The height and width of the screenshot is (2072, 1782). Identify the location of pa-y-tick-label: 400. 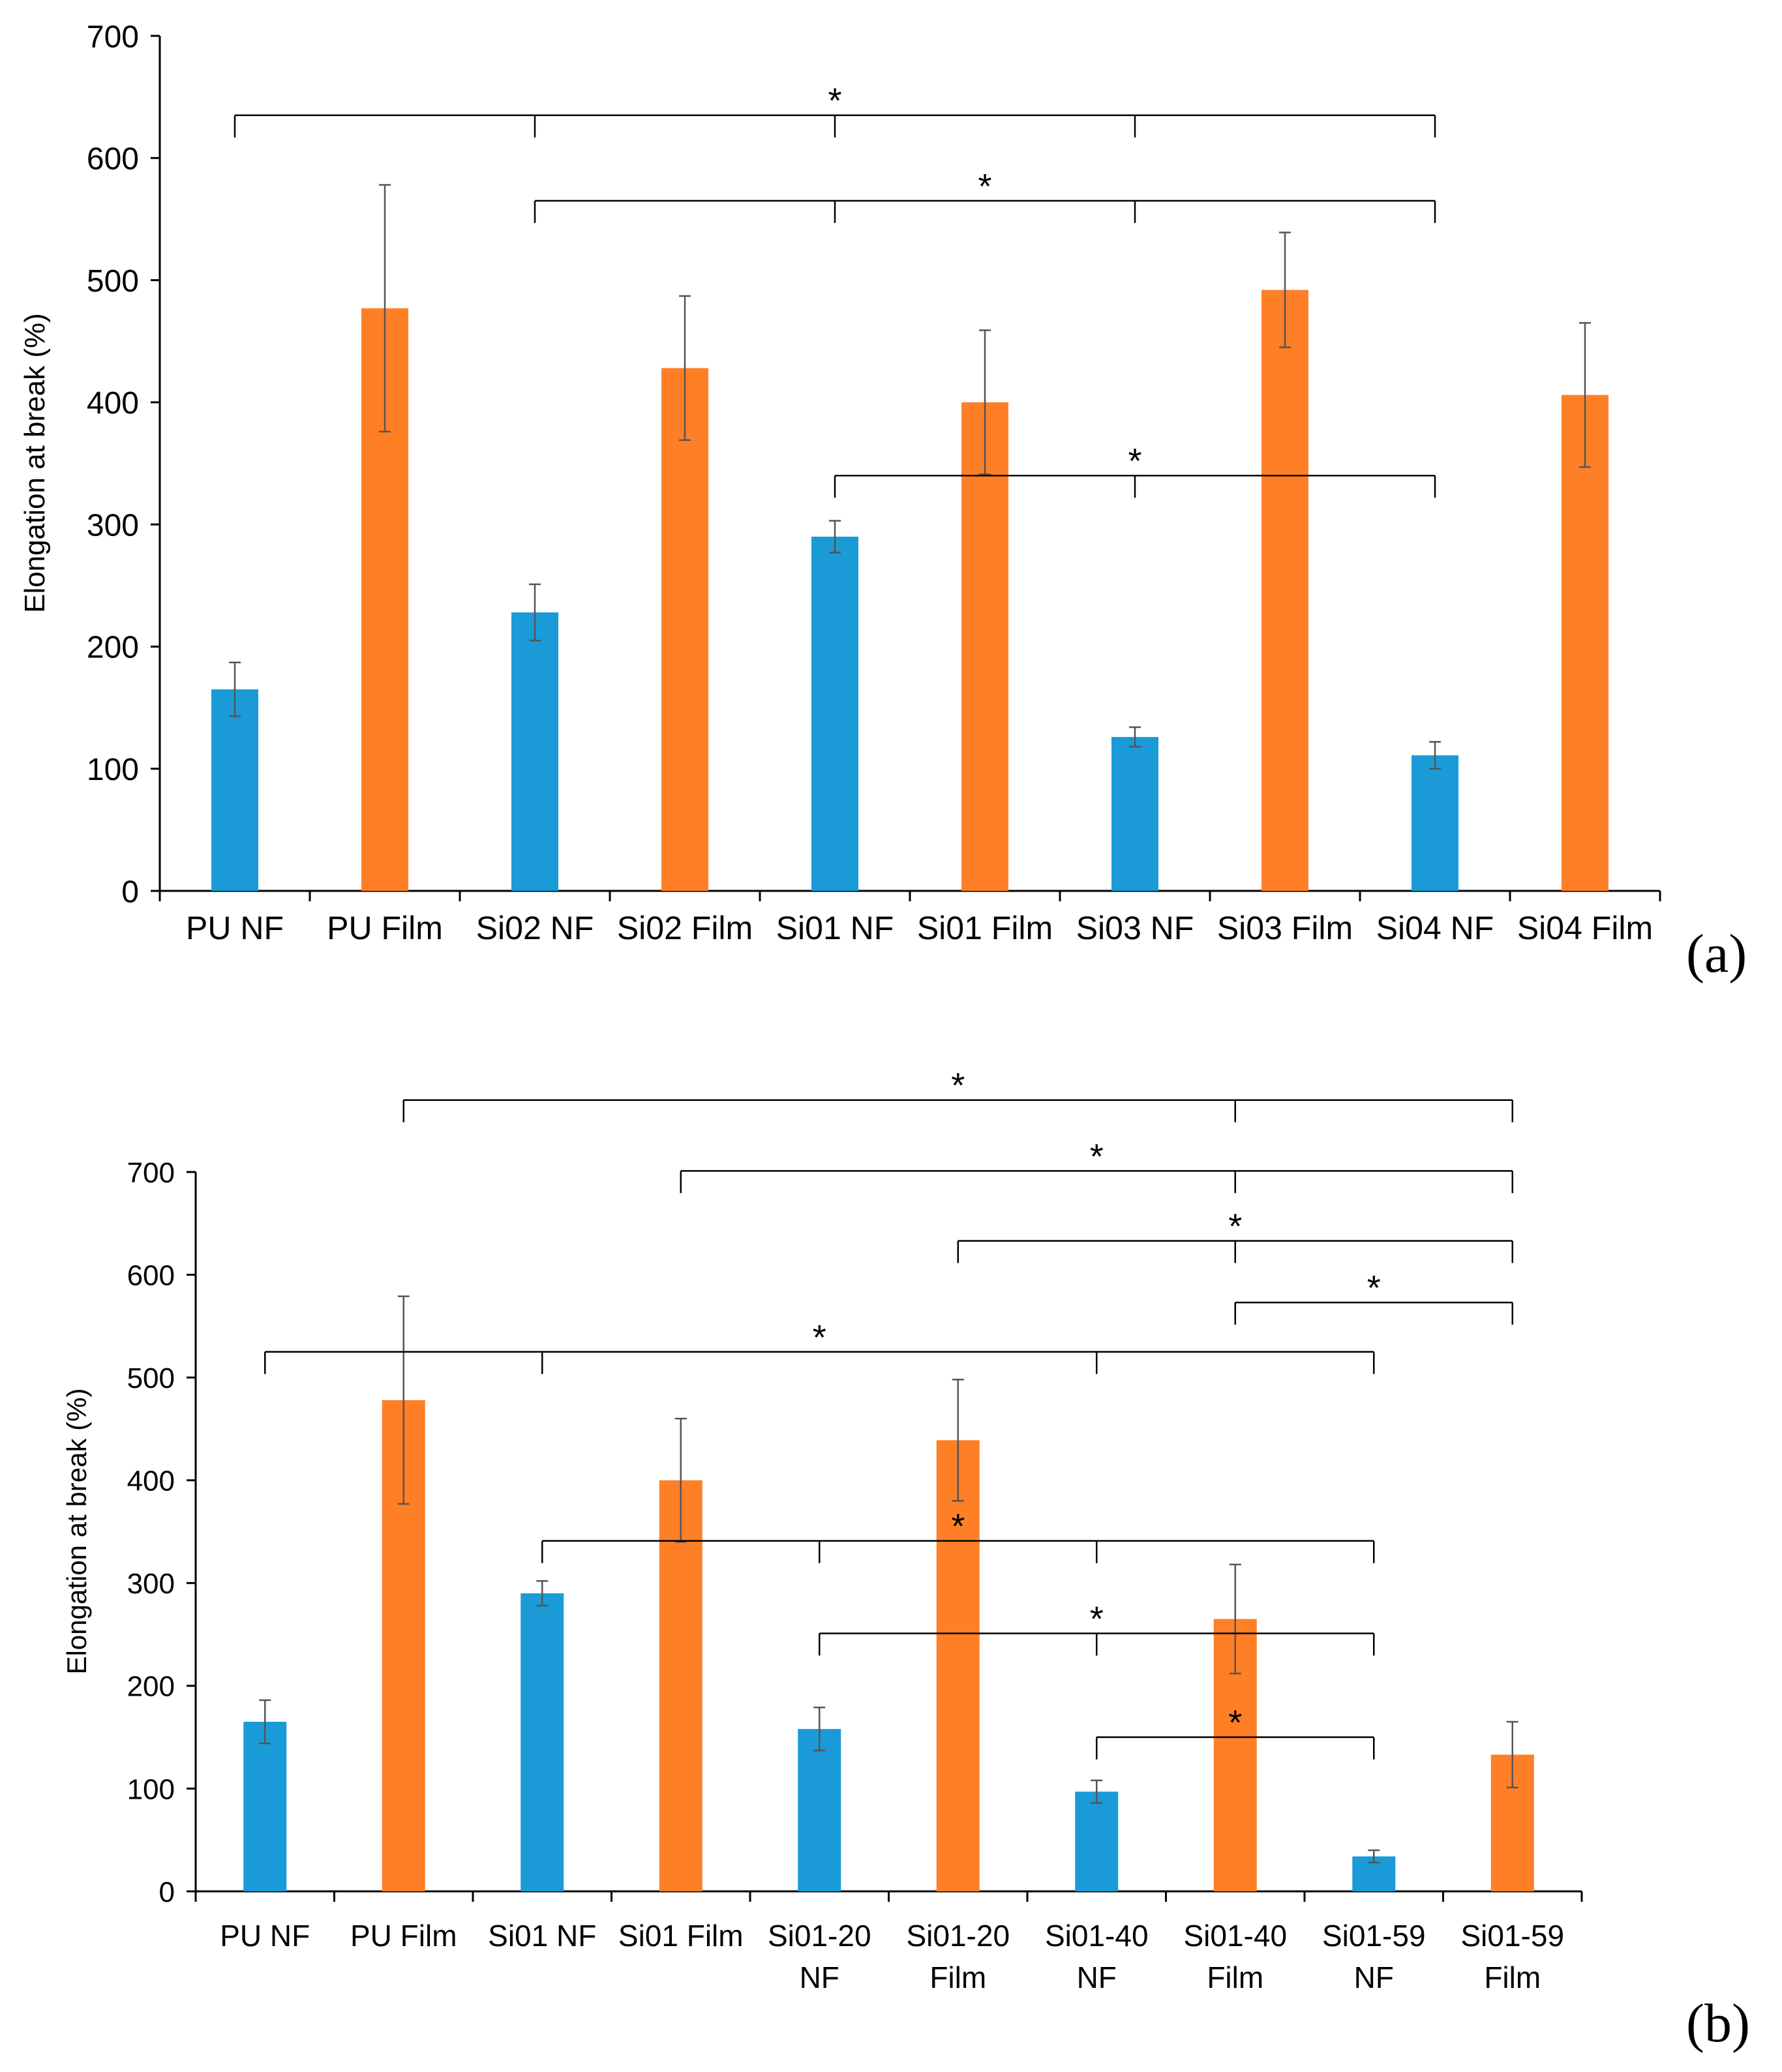
(113, 404).